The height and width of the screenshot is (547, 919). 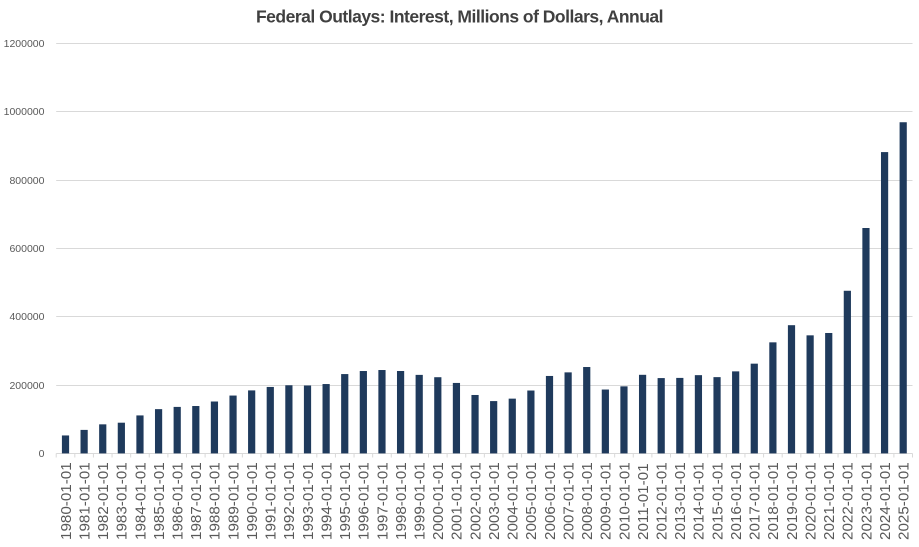 I want to click on svg-text: 1996-01-01, so click(x=364, y=501).